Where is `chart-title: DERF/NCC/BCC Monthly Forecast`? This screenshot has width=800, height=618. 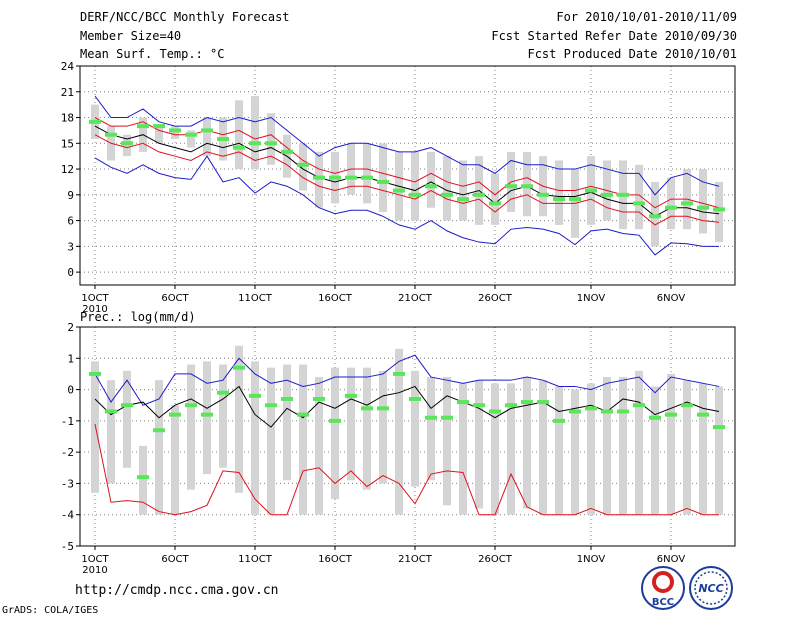 chart-title: DERF/NCC/BCC Monthly Forecast is located at coordinates (185, 17).